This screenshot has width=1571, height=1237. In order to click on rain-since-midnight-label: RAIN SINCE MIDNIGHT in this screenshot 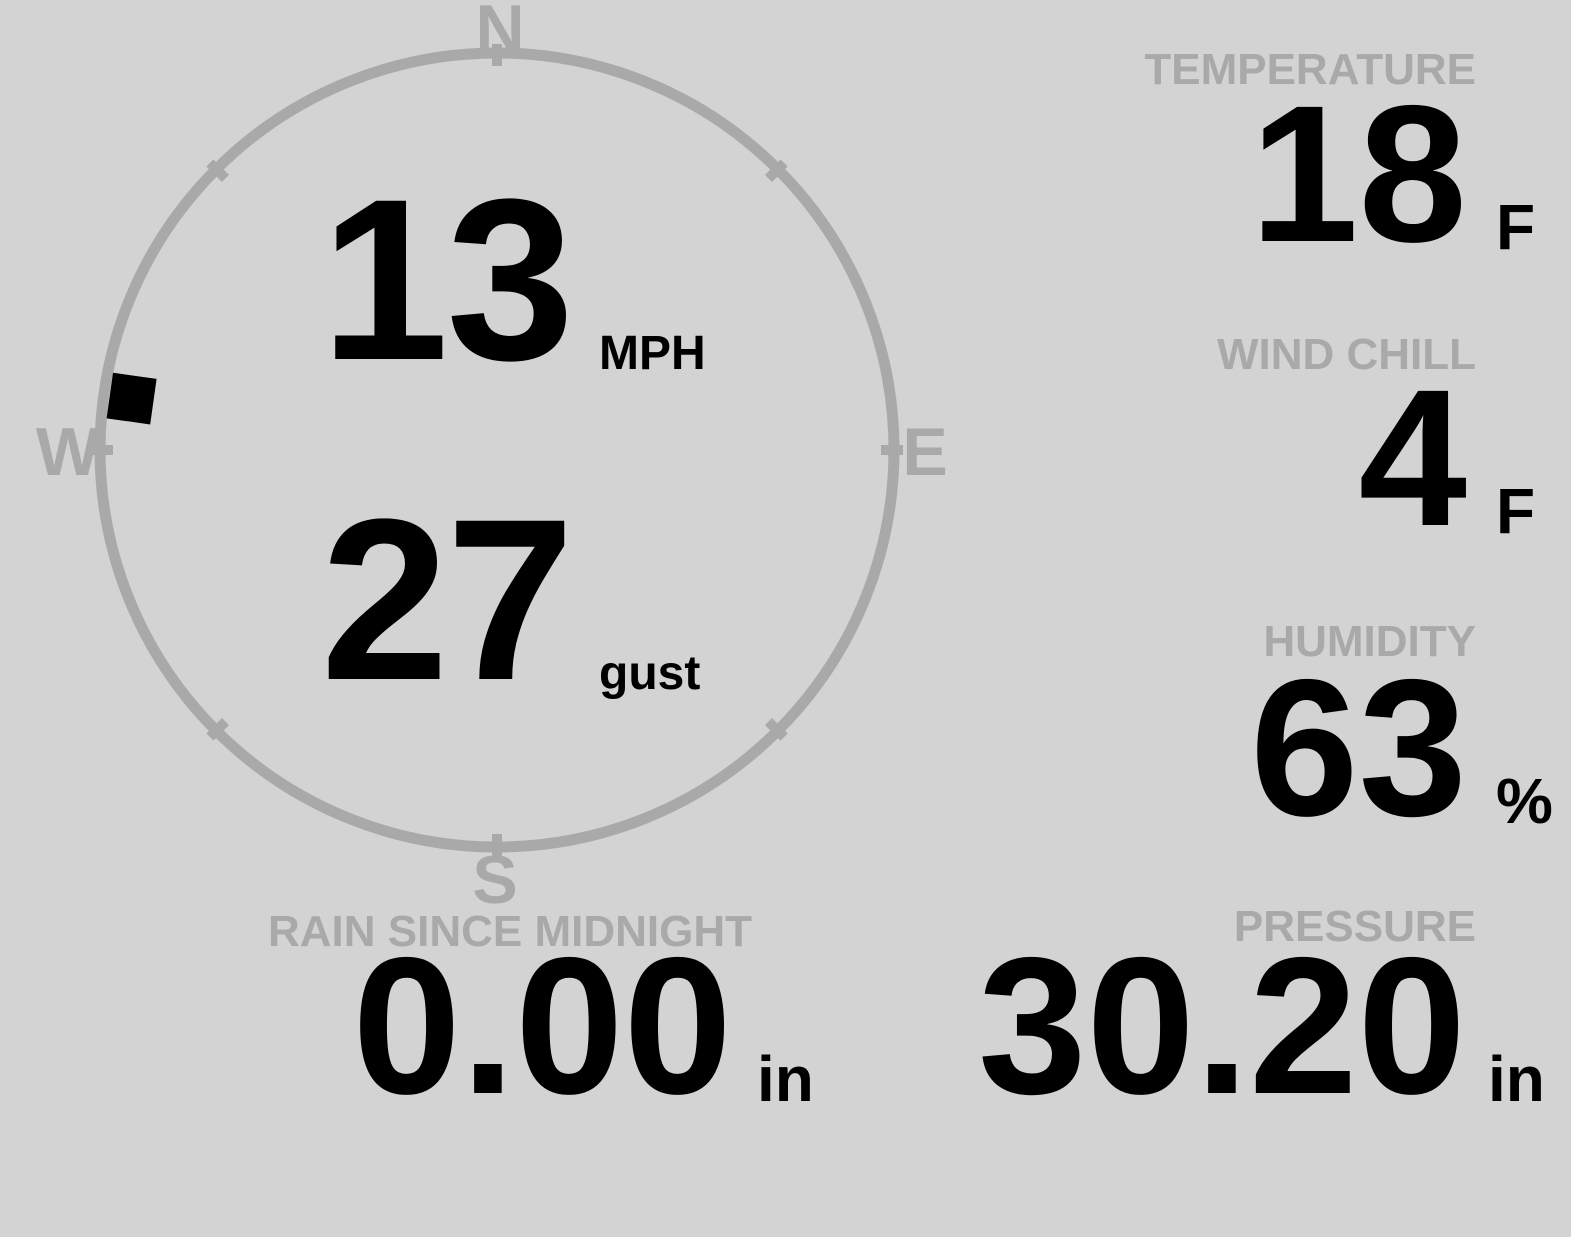, I will do `click(510, 931)`.